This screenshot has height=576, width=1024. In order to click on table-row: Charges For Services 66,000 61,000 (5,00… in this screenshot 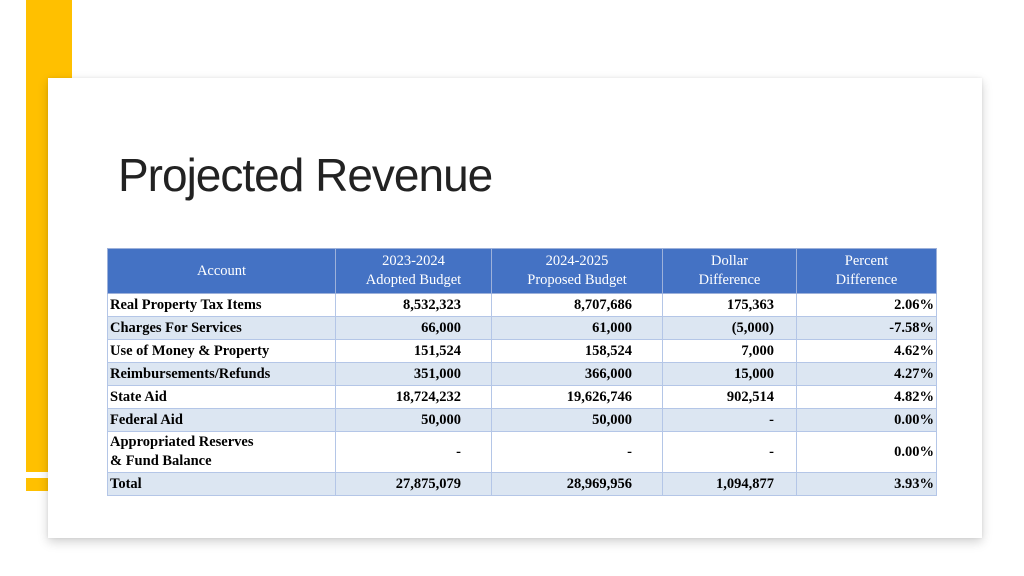, I will do `click(522, 328)`.